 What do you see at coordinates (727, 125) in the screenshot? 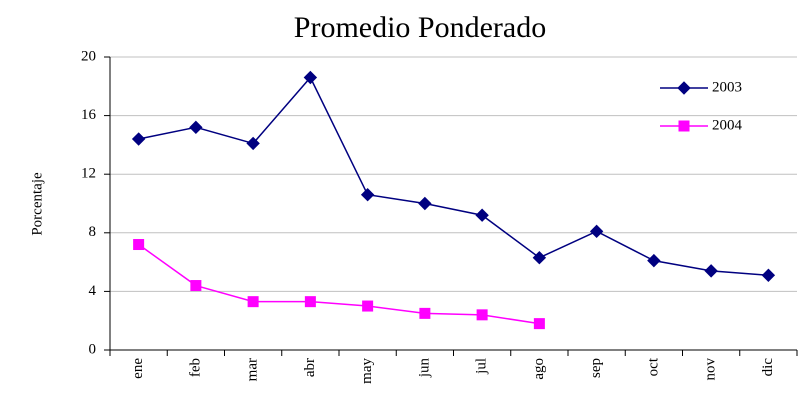
I see `legend-label: 2004` at bounding box center [727, 125].